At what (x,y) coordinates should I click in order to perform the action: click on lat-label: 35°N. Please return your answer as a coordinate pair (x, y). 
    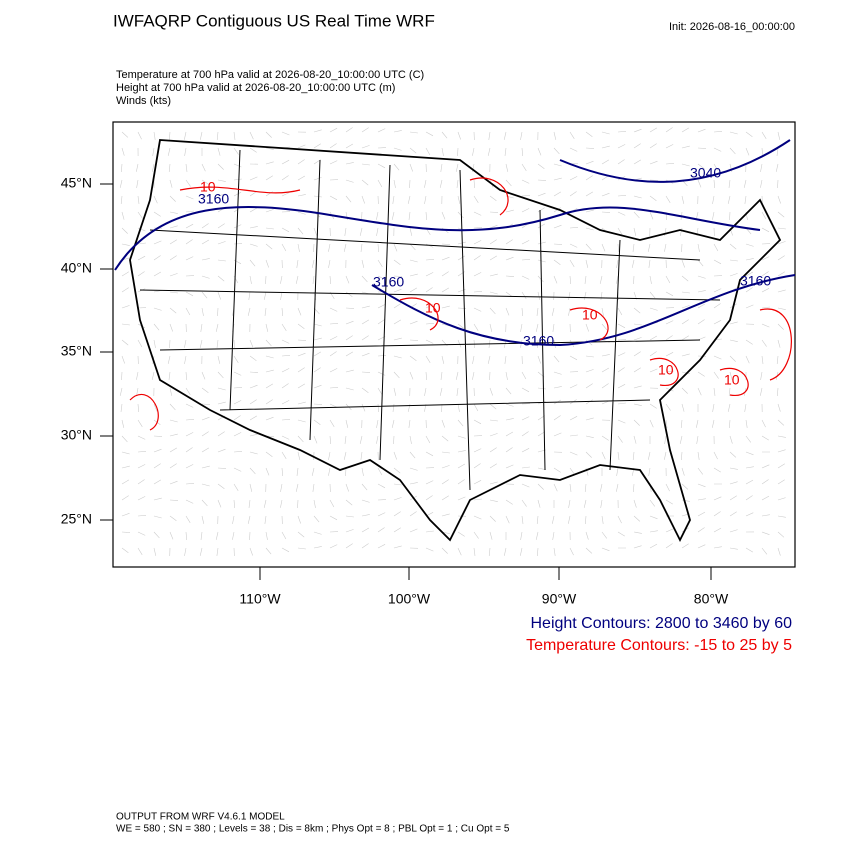
    Looking at the image, I should click on (76, 351).